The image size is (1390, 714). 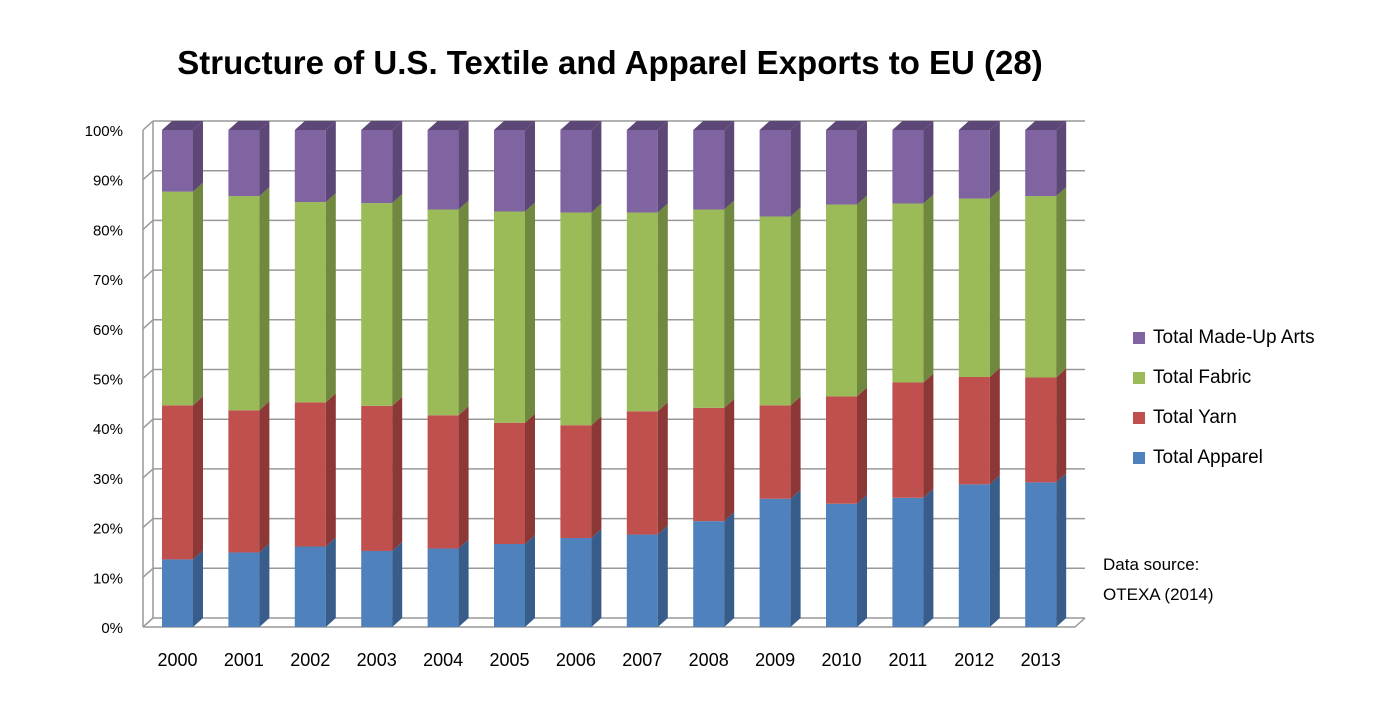 I want to click on bar-segment-total-yarn-2005, so click(x=509, y=483).